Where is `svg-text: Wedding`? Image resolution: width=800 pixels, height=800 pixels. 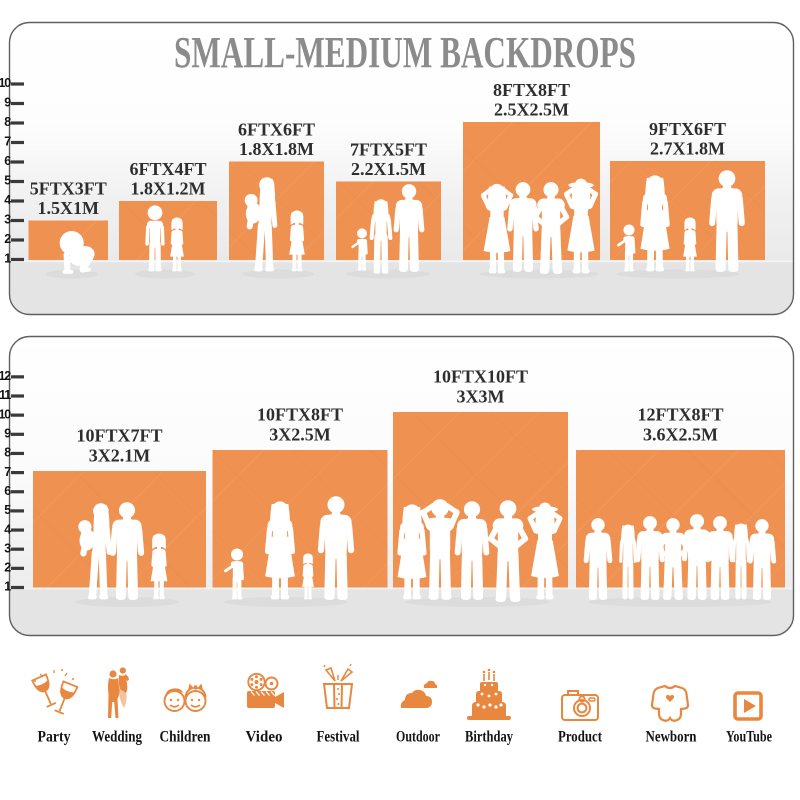 svg-text: Wedding is located at coordinates (117, 737).